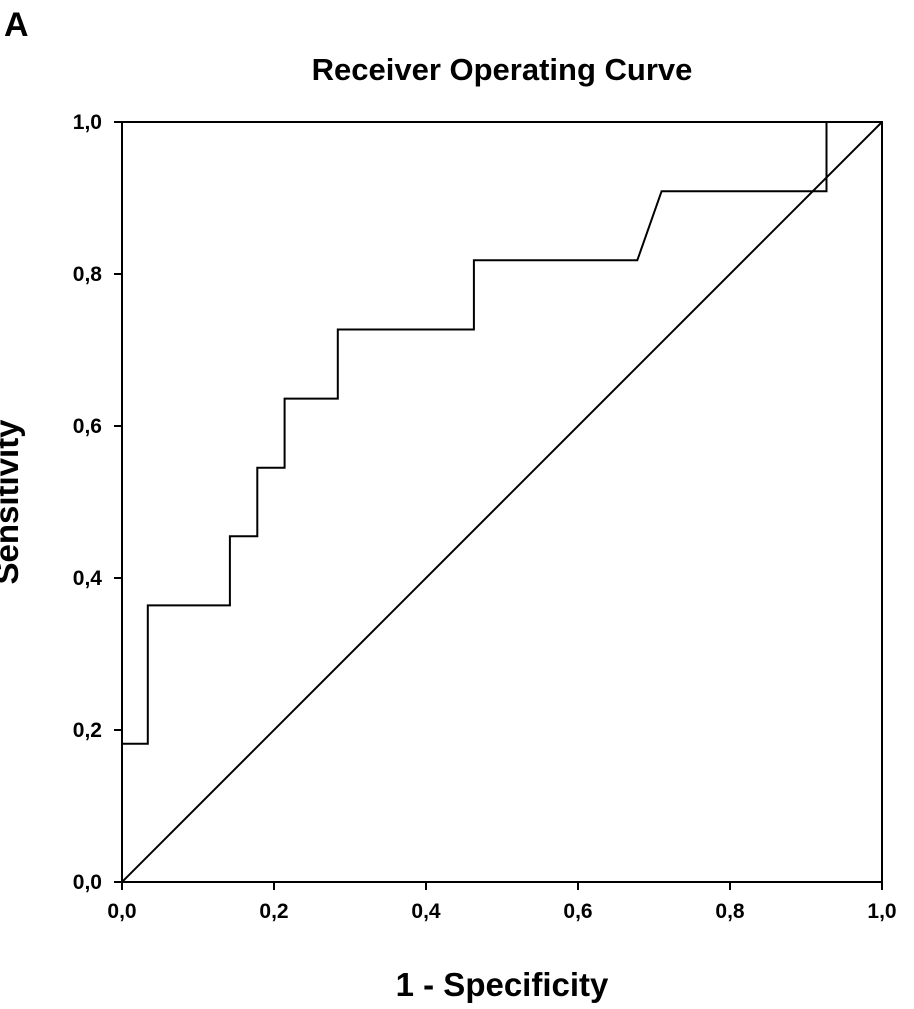 The image size is (914, 1009). Describe the element at coordinates (87, 730) in the screenshot. I see `y-tick-label: 0,2` at that location.